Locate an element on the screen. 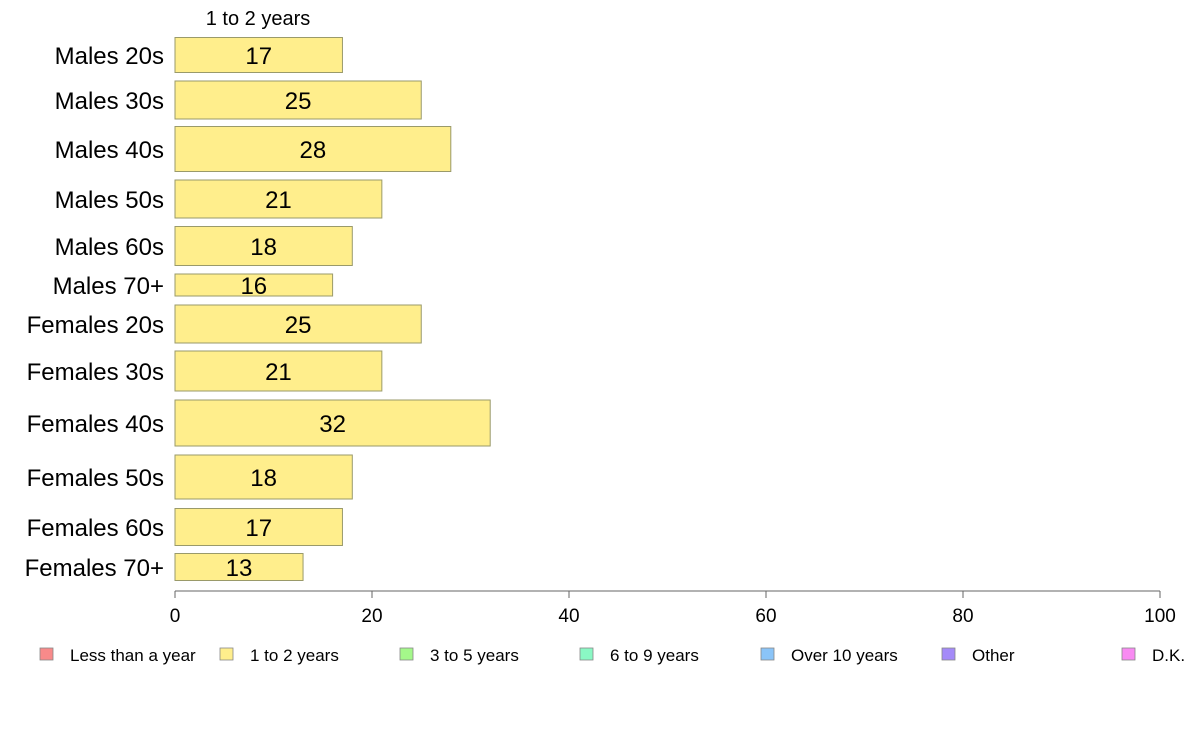 This screenshot has height=736, width=1188. legend-label: 3 to 5 years is located at coordinates (474, 655).